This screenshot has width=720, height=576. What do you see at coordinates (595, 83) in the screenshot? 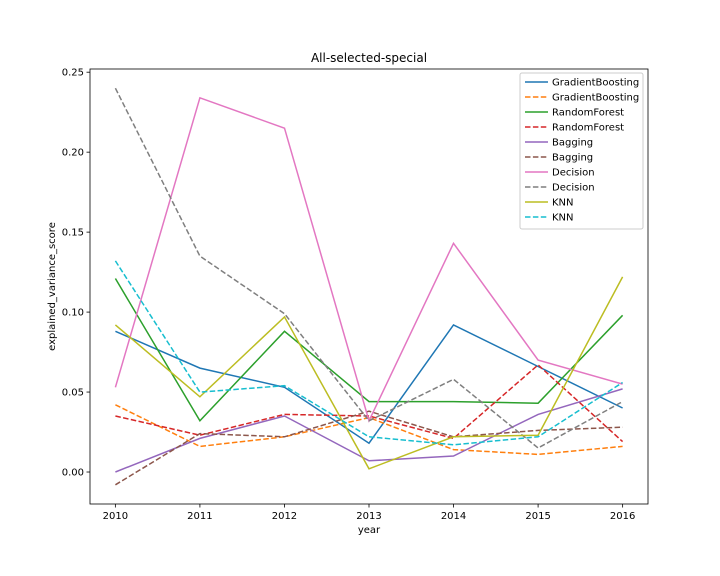
I see `legend-label-0: GradientBoosting` at bounding box center [595, 83].